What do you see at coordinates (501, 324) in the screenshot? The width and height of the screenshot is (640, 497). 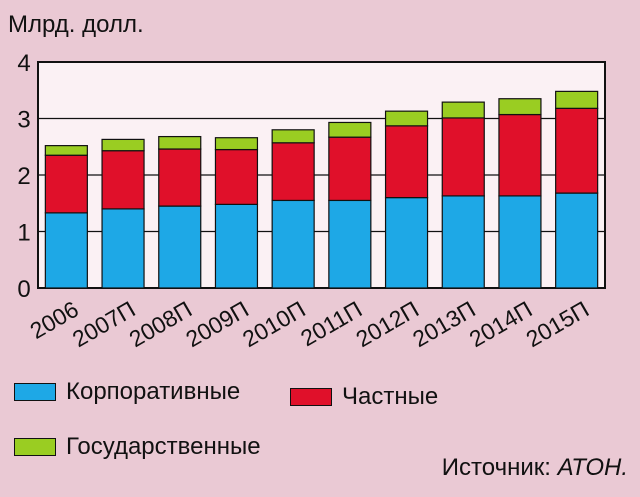 I see `x-tick-label: 2014П` at bounding box center [501, 324].